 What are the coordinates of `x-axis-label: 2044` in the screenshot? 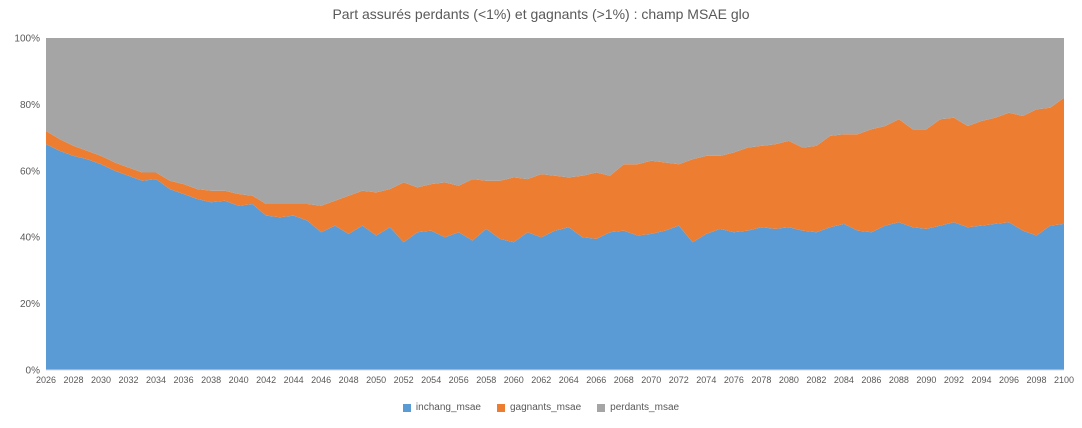 It's located at (294, 380).